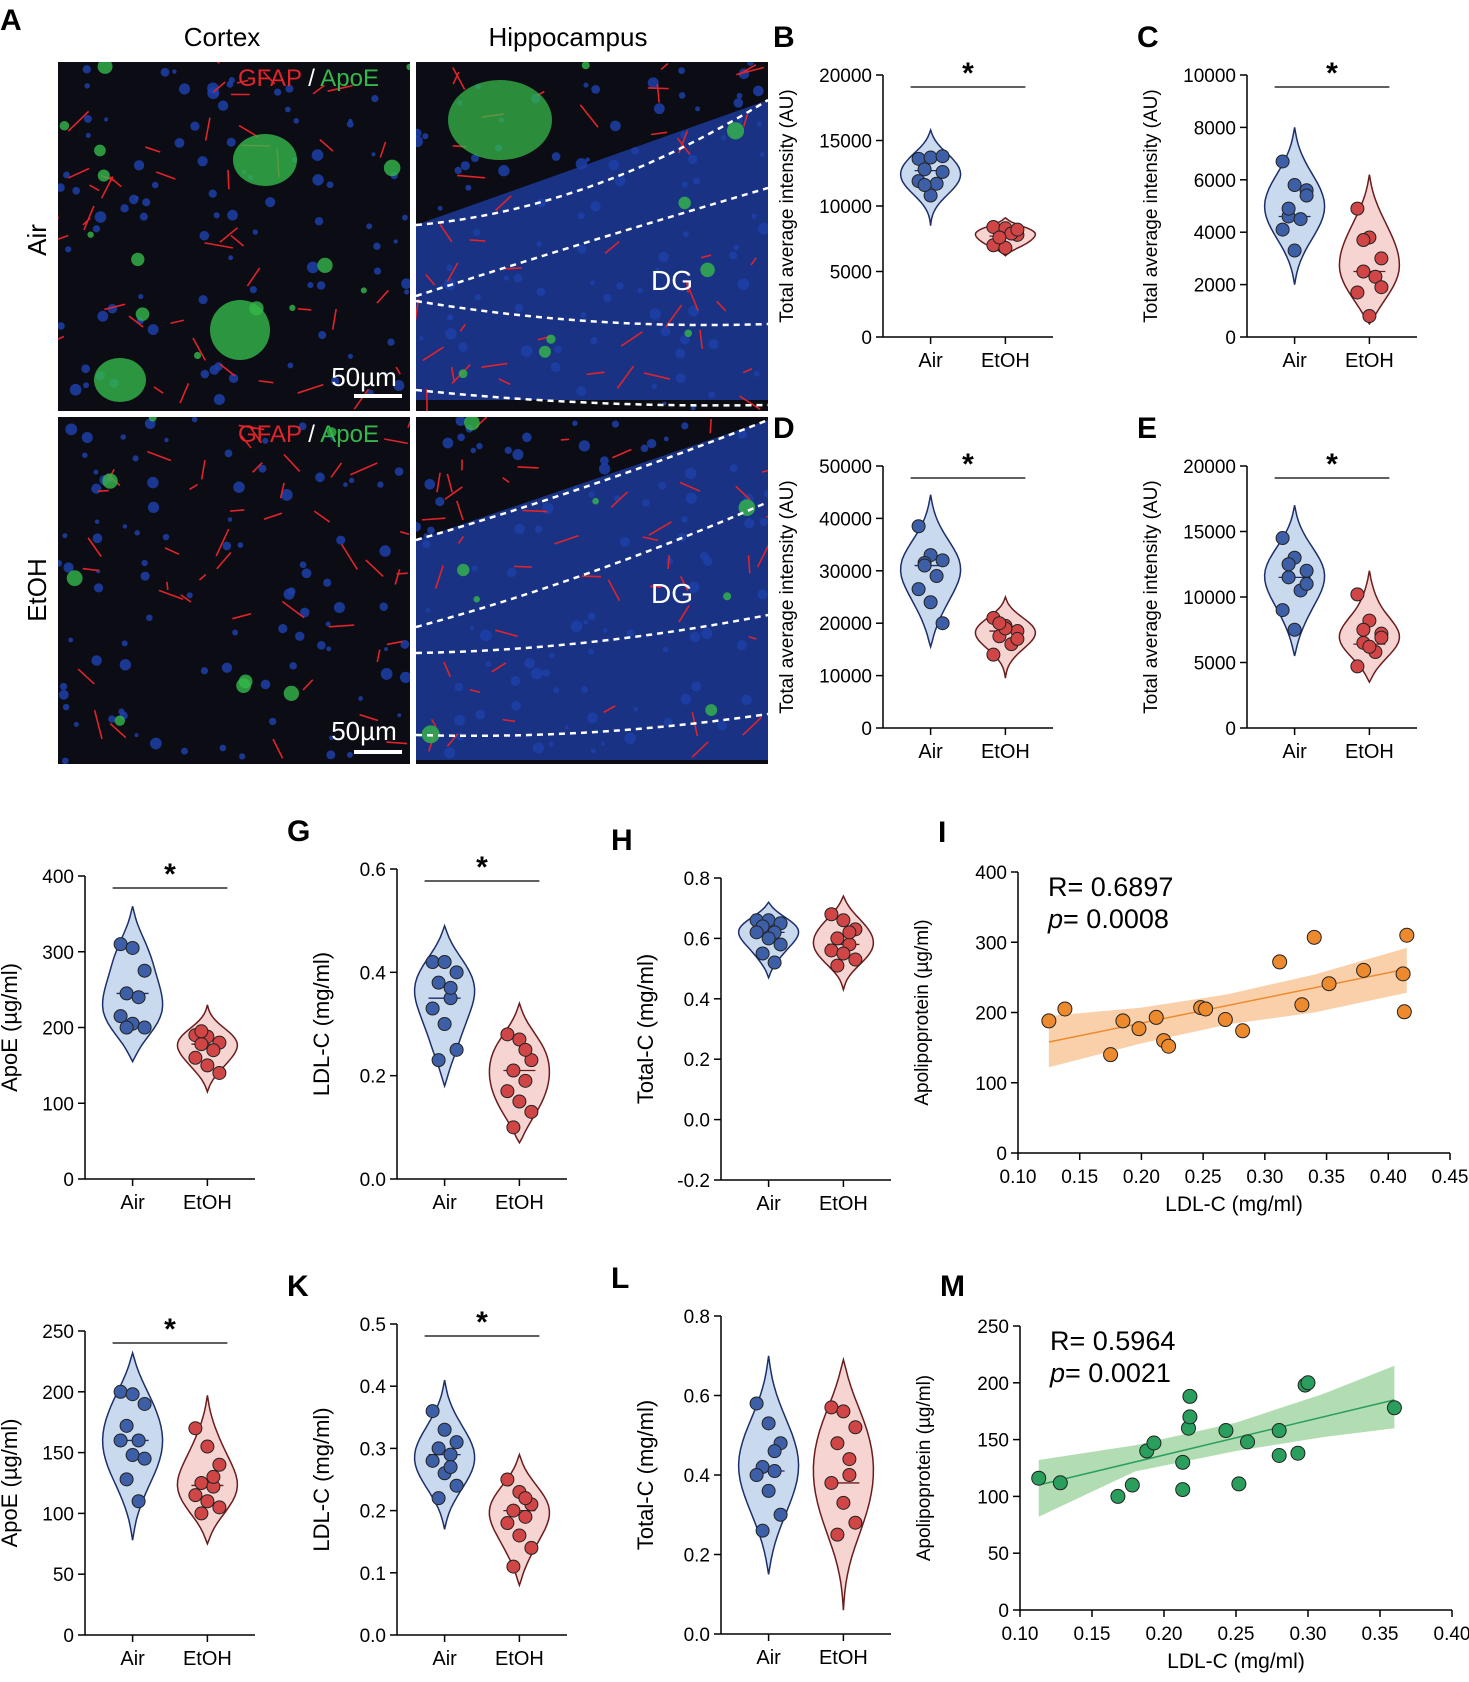 The height and width of the screenshot is (1682, 1469). What do you see at coordinates (1092, 1634) in the screenshot?
I see `x-tick-label: 0.15` at bounding box center [1092, 1634].